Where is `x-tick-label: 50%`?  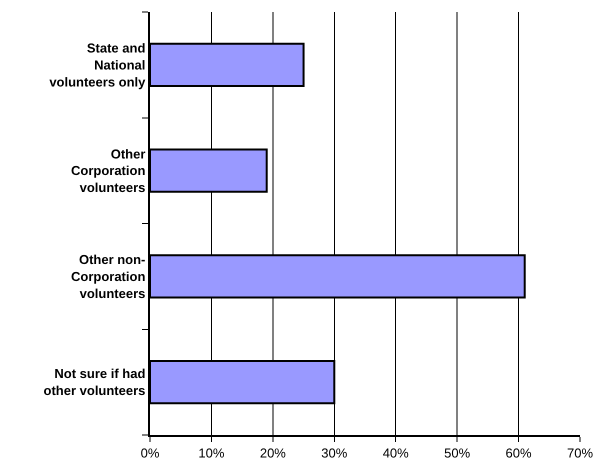 x-tick-label: 50% is located at coordinates (457, 453).